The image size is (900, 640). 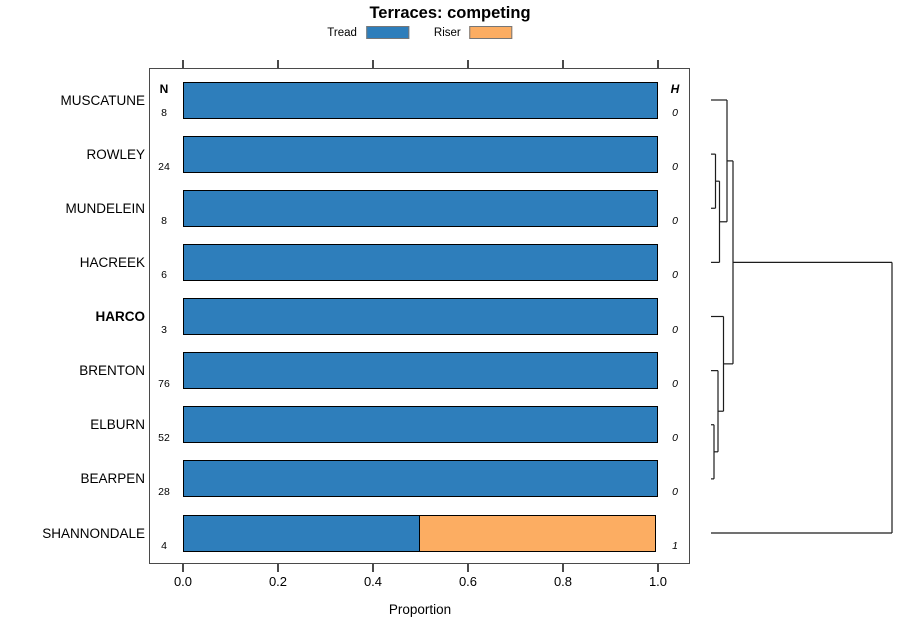 I want to click on bar-muscatune, so click(x=420, y=100).